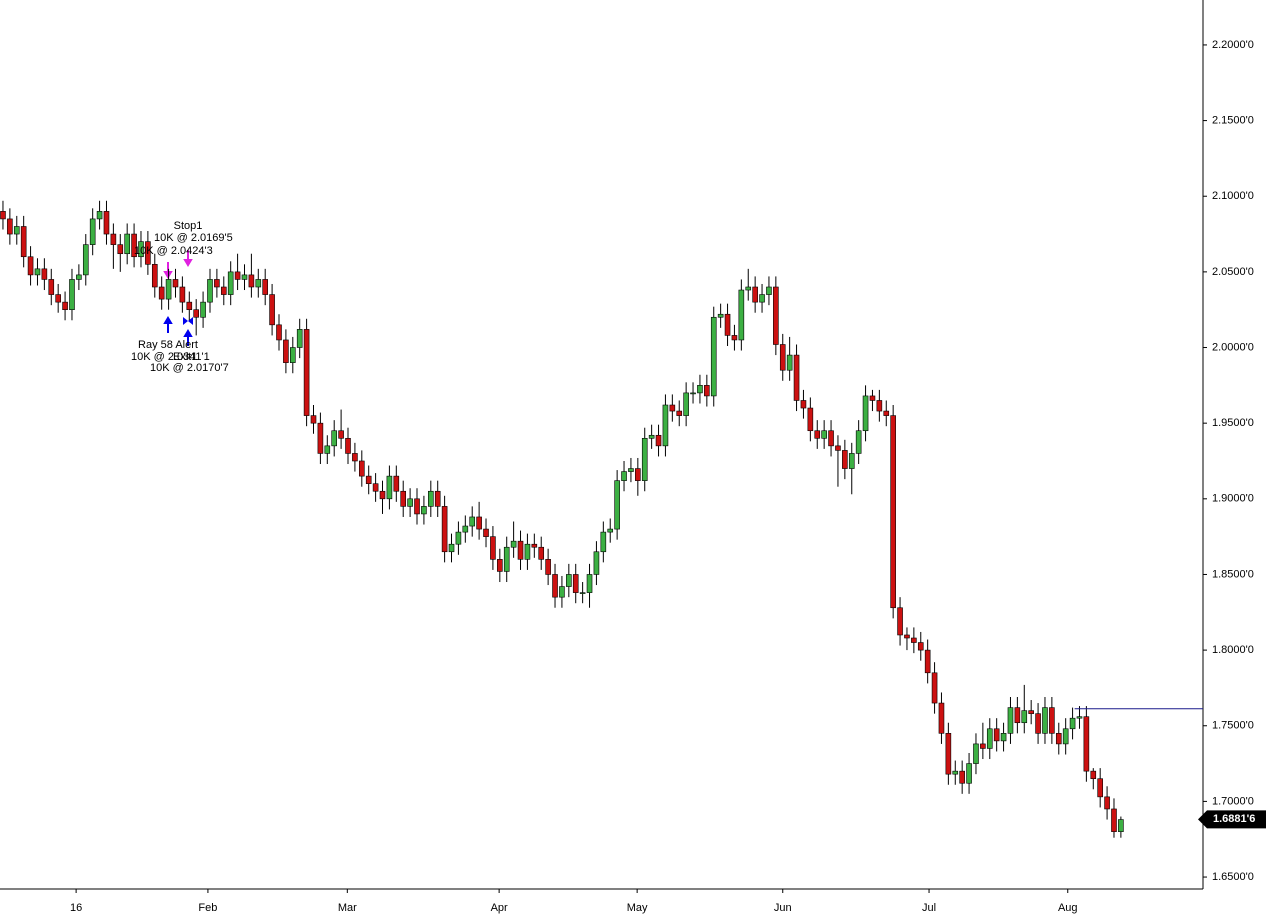  I want to click on sell-arrow, so click(168, 270).